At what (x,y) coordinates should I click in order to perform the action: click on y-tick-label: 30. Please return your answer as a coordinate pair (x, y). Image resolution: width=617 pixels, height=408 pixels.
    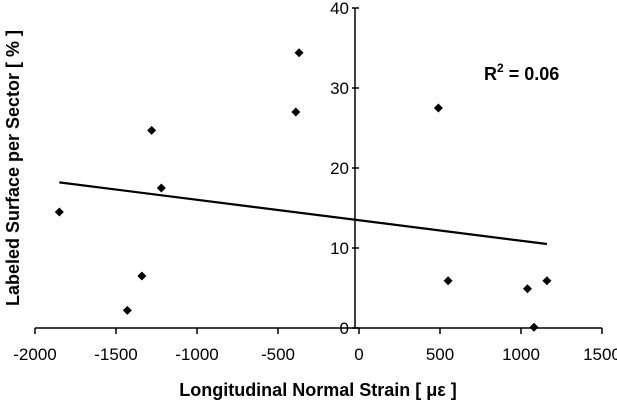
    Looking at the image, I should click on (339, 88).